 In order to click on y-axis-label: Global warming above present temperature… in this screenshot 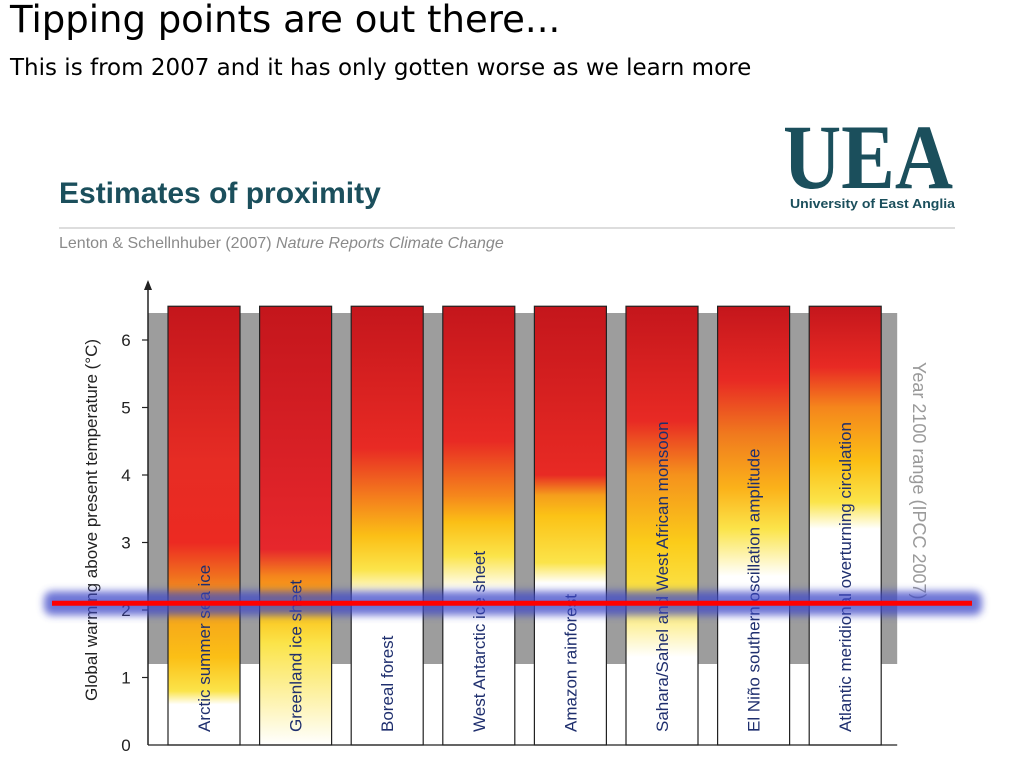, I will do `click(91, 520)`.